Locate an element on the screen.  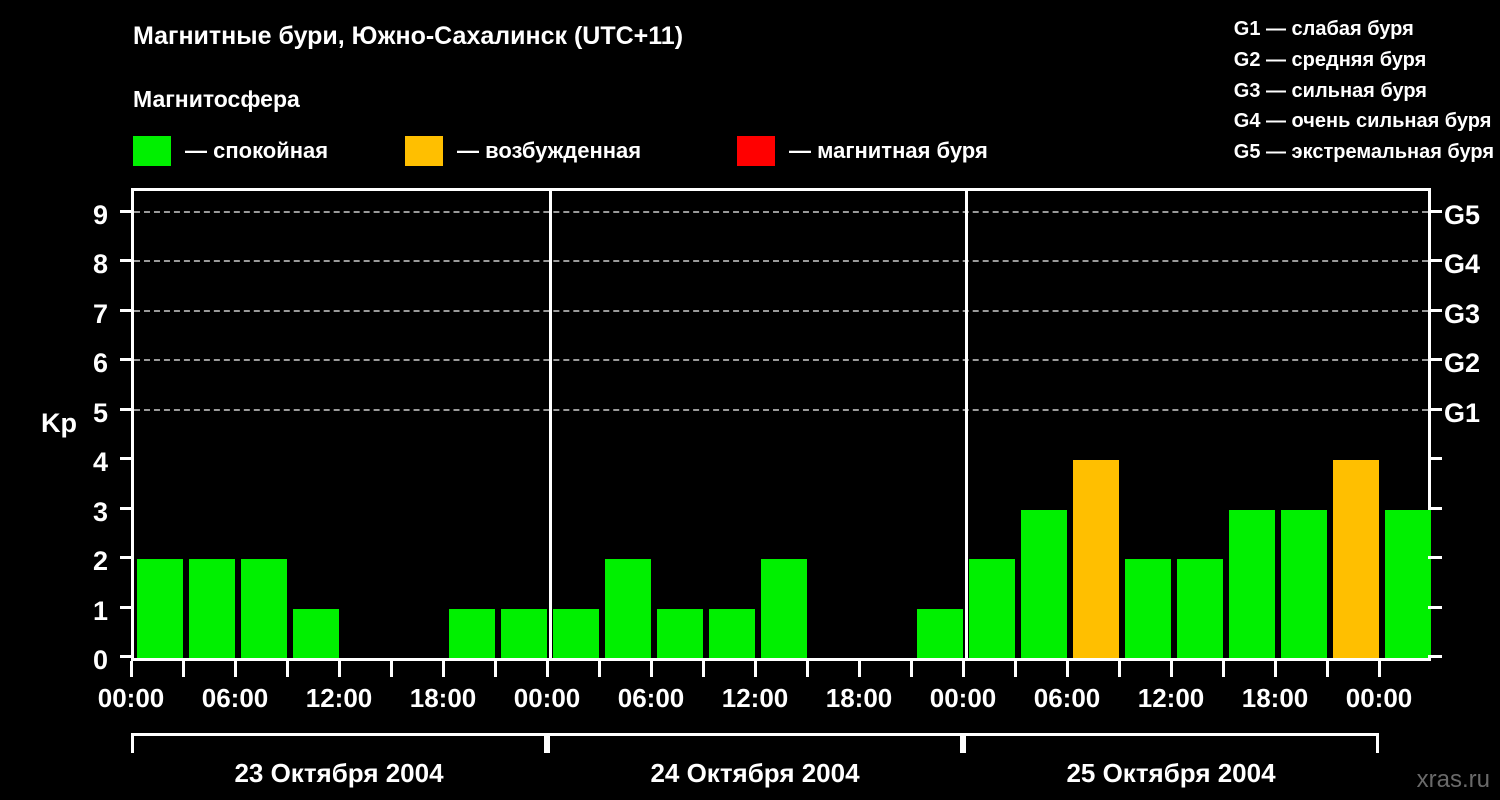
x-tick-48h is located at coordinates (963, 669).